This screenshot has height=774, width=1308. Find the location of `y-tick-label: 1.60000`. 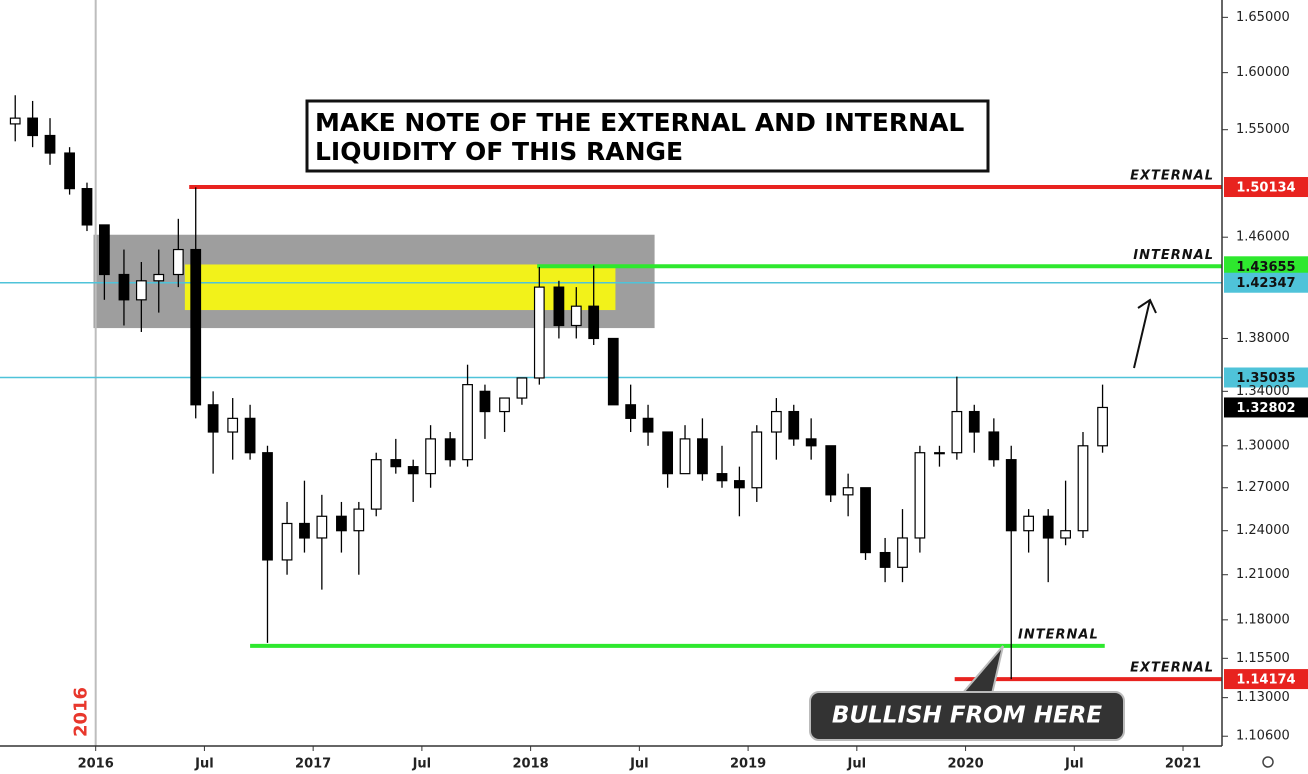

y-tick-label: 1.60000 is located at coordinates (1263, 72).